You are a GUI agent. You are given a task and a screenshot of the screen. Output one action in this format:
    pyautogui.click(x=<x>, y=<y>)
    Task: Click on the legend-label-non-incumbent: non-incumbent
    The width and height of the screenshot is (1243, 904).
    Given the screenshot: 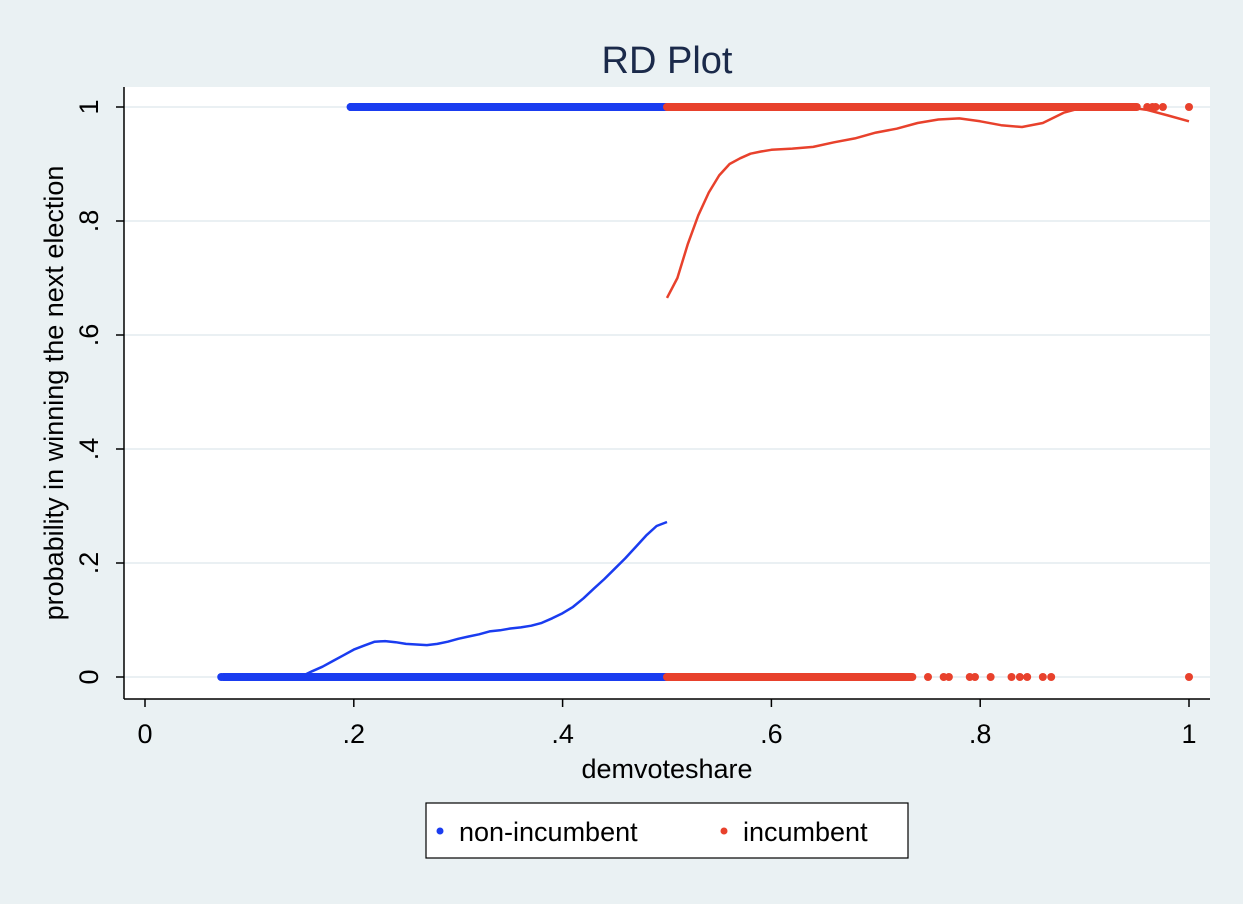 What is the action you would take?
    pyautogui.click(x=548, y=832)
    